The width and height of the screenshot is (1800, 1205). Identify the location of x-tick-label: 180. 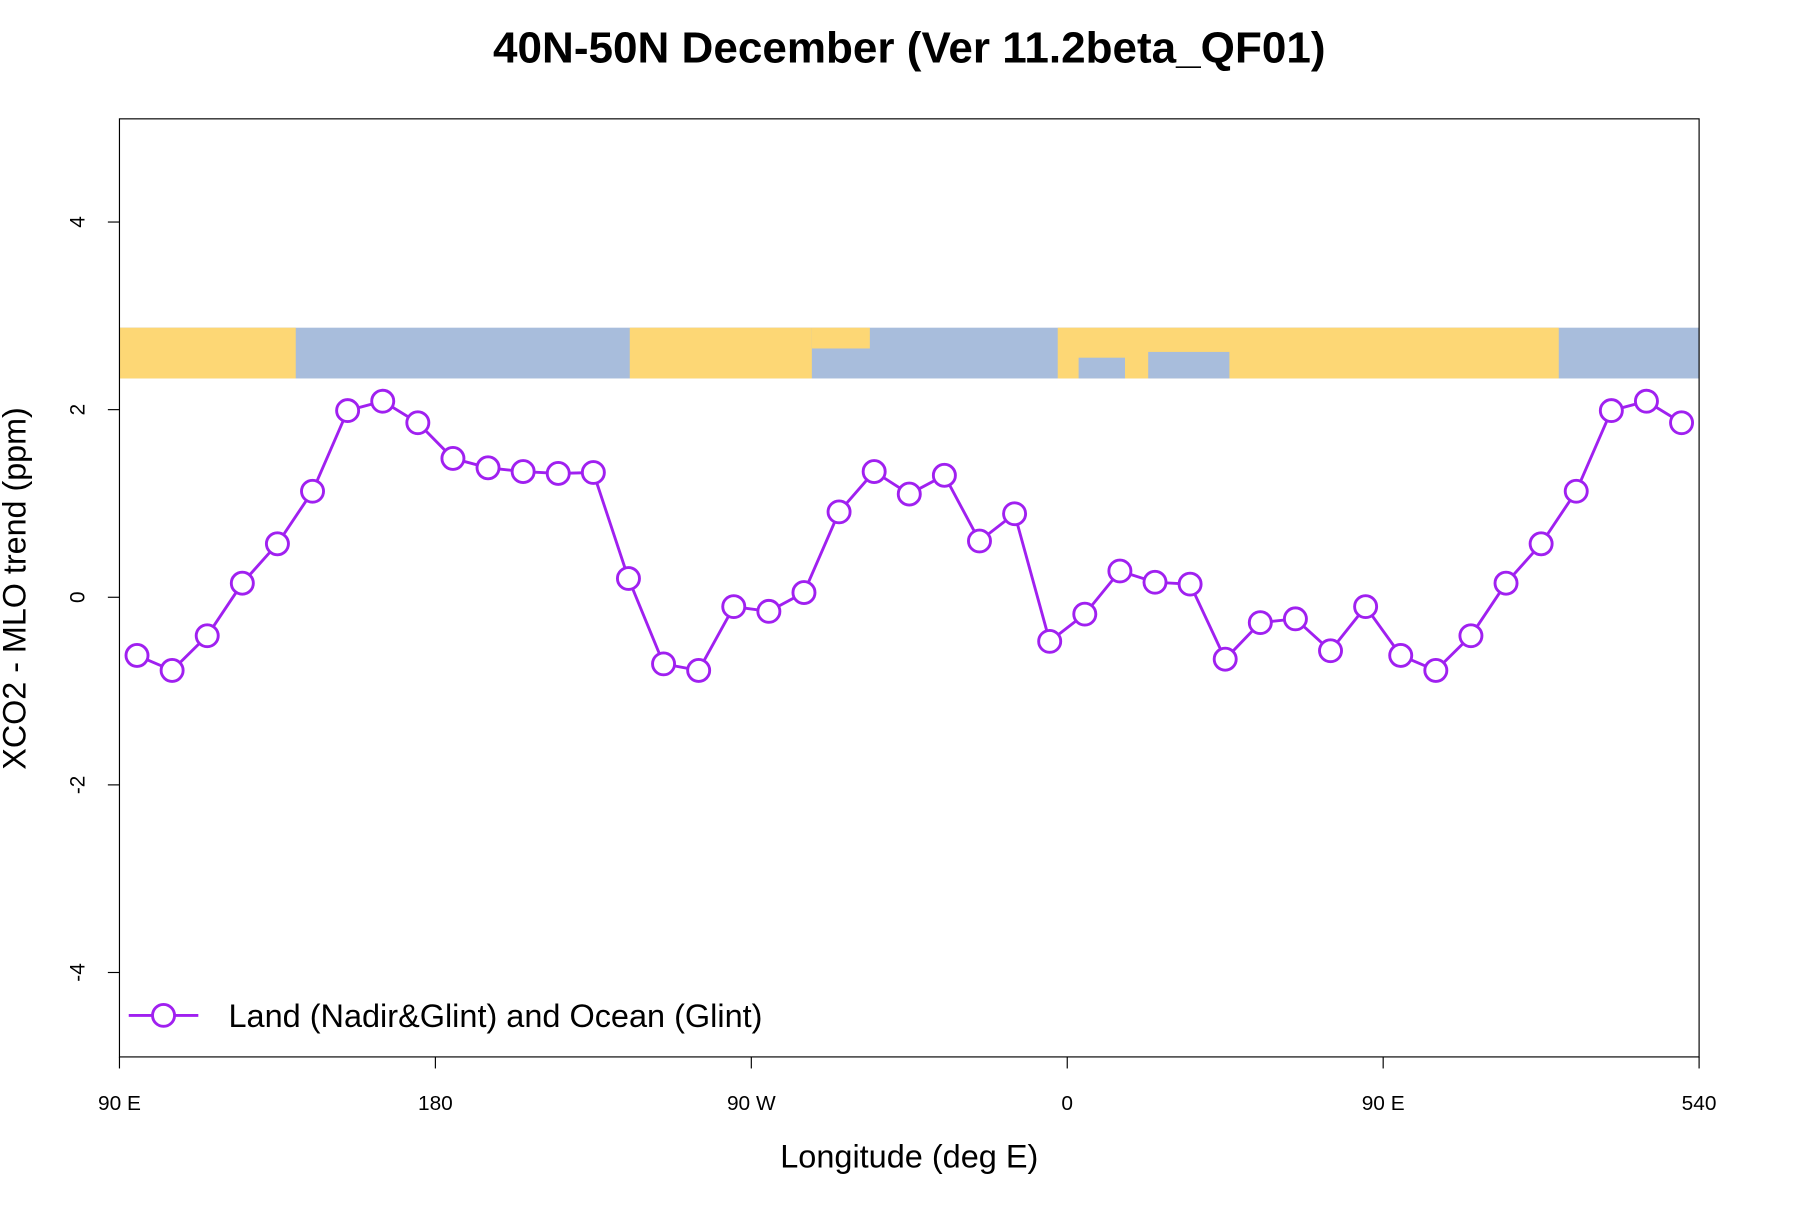
(435, 1103).